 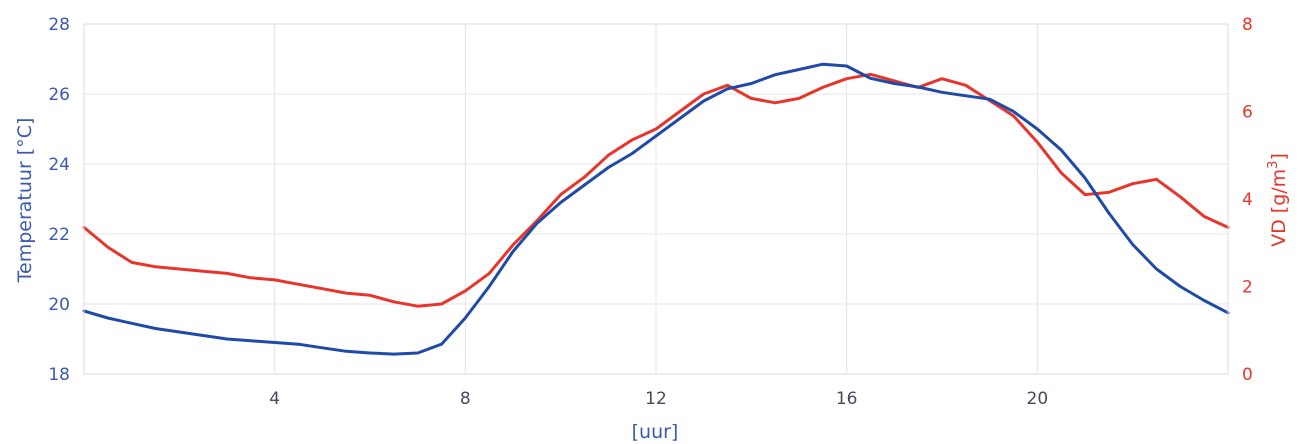 I want to click on y-axis-label-right-end: ], so click(x=1279, y=156).